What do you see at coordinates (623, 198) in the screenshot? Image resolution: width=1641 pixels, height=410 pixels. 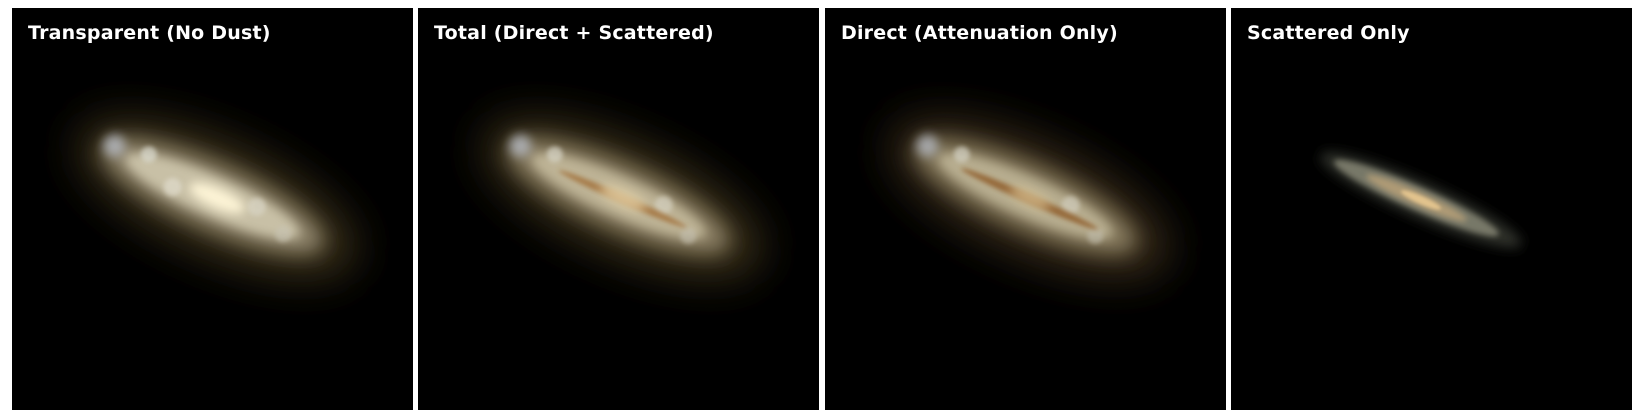 I see `galaxy-image-total` at bounding box center [623, 198].